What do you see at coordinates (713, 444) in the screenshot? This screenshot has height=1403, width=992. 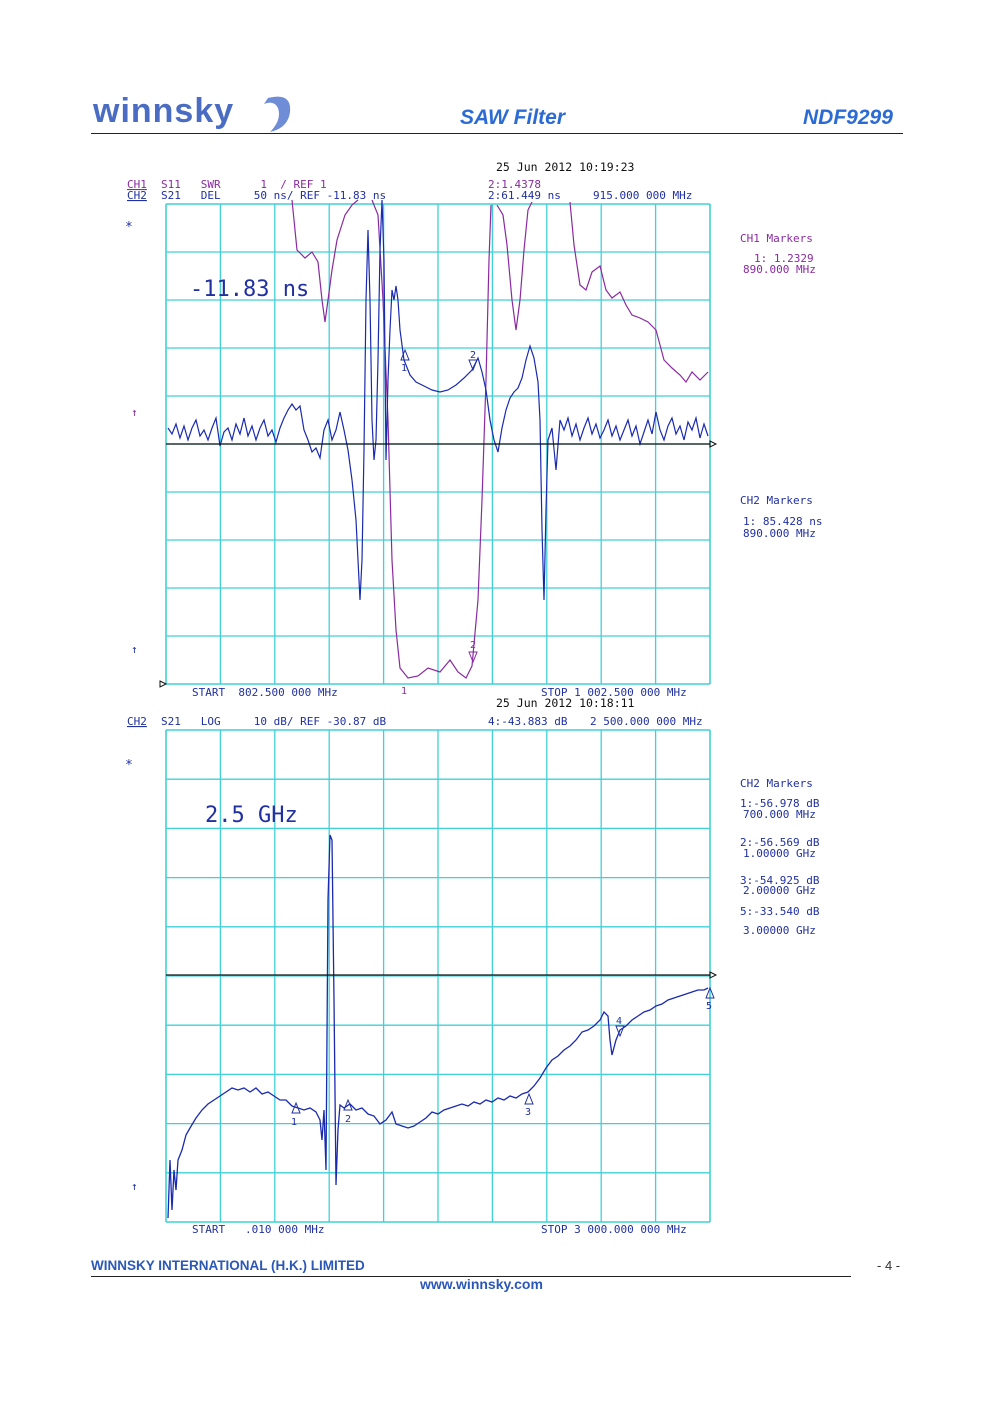 I see `plot1-ref-pointer-icon` at bounding box center [713, 444].